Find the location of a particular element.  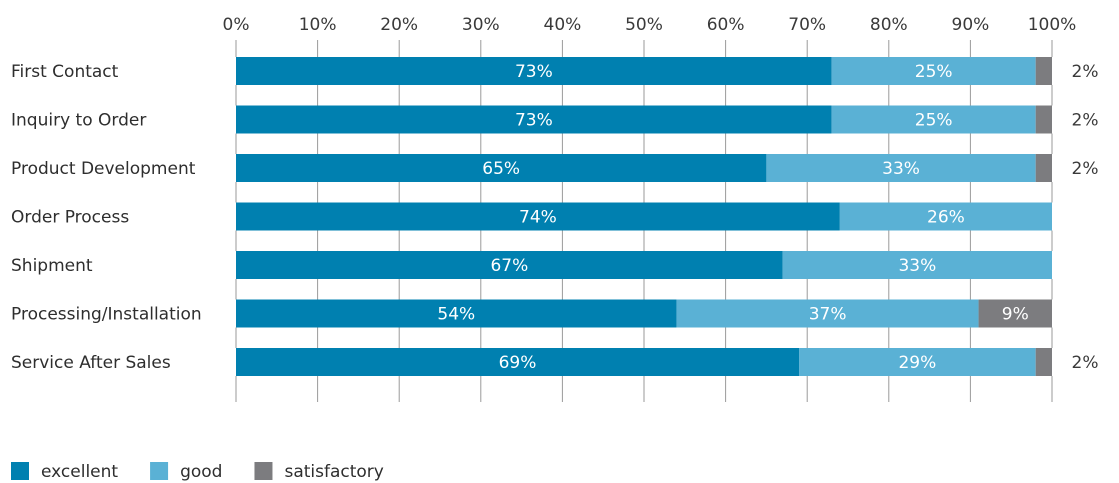

data-label: 74% is located at coordinates (538, 218).